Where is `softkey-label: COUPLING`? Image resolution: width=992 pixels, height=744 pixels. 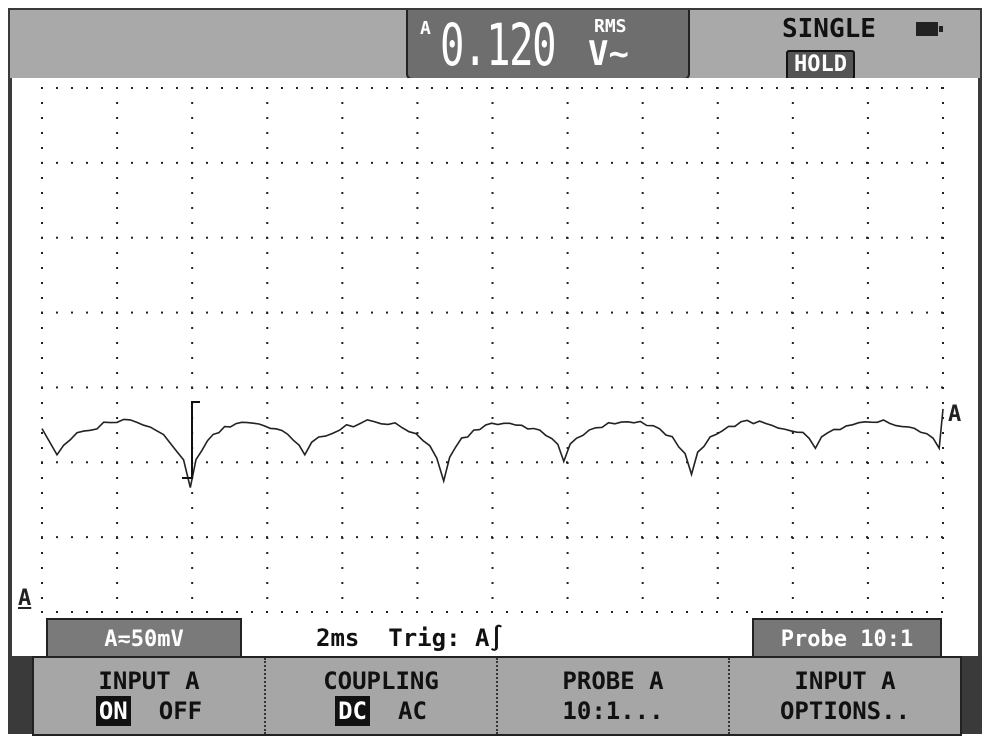 softkey-label: COUPLING is located at coordinates (381, 681).